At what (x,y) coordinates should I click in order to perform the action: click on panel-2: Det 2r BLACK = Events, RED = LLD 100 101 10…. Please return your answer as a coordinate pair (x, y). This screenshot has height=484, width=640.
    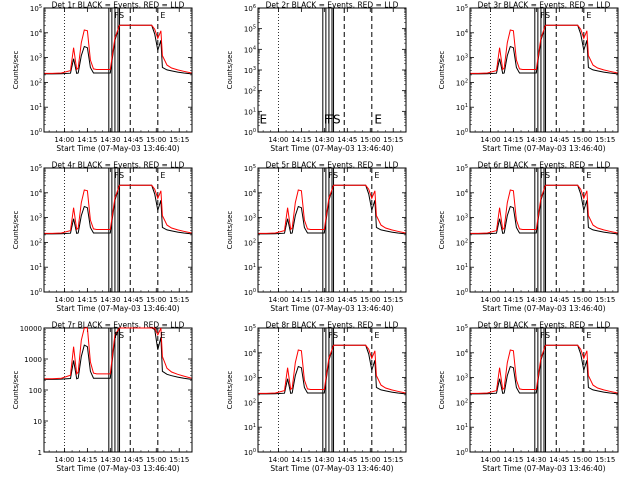
    Looking at the image, I should click on (316, 77).